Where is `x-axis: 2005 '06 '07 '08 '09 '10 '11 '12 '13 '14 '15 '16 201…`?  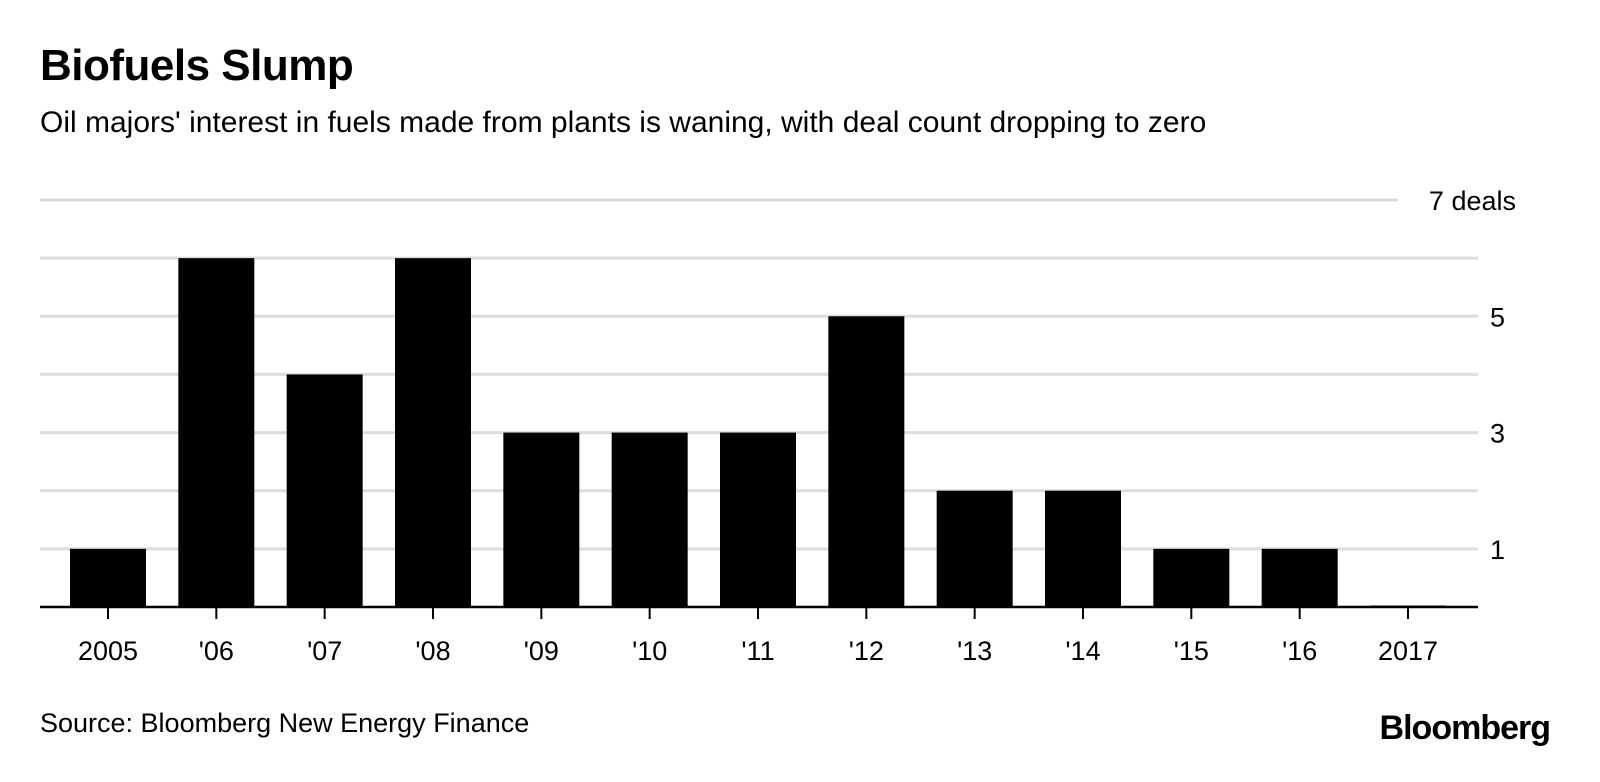
x-axis: 2005 '06 '07 '08 '09 '10 '11 '12 '13 '14 '15 '16 201… is located at coordinates (759, 635).